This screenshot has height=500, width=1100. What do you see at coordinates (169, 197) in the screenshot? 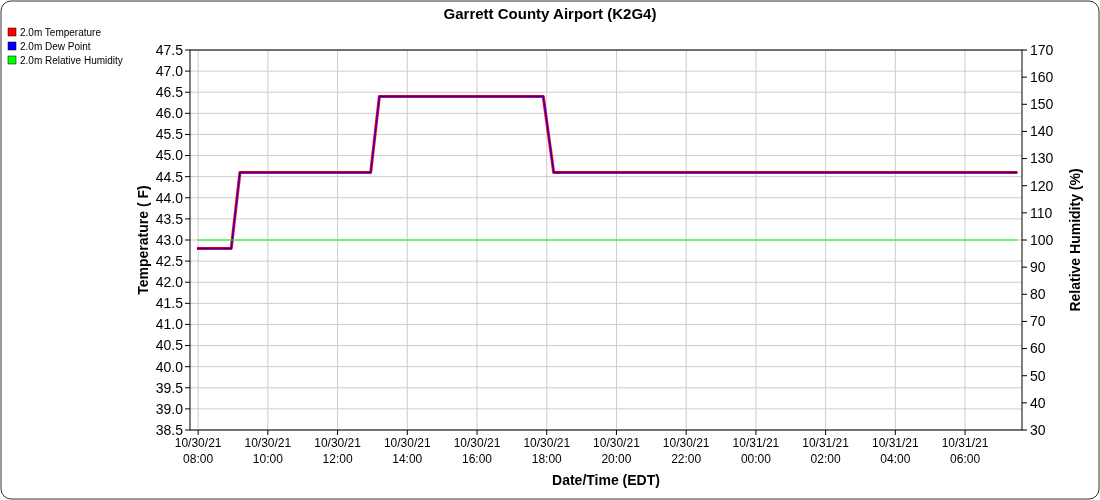
I see `y-tick-label: 44.0` at bounding box center [169, 197].